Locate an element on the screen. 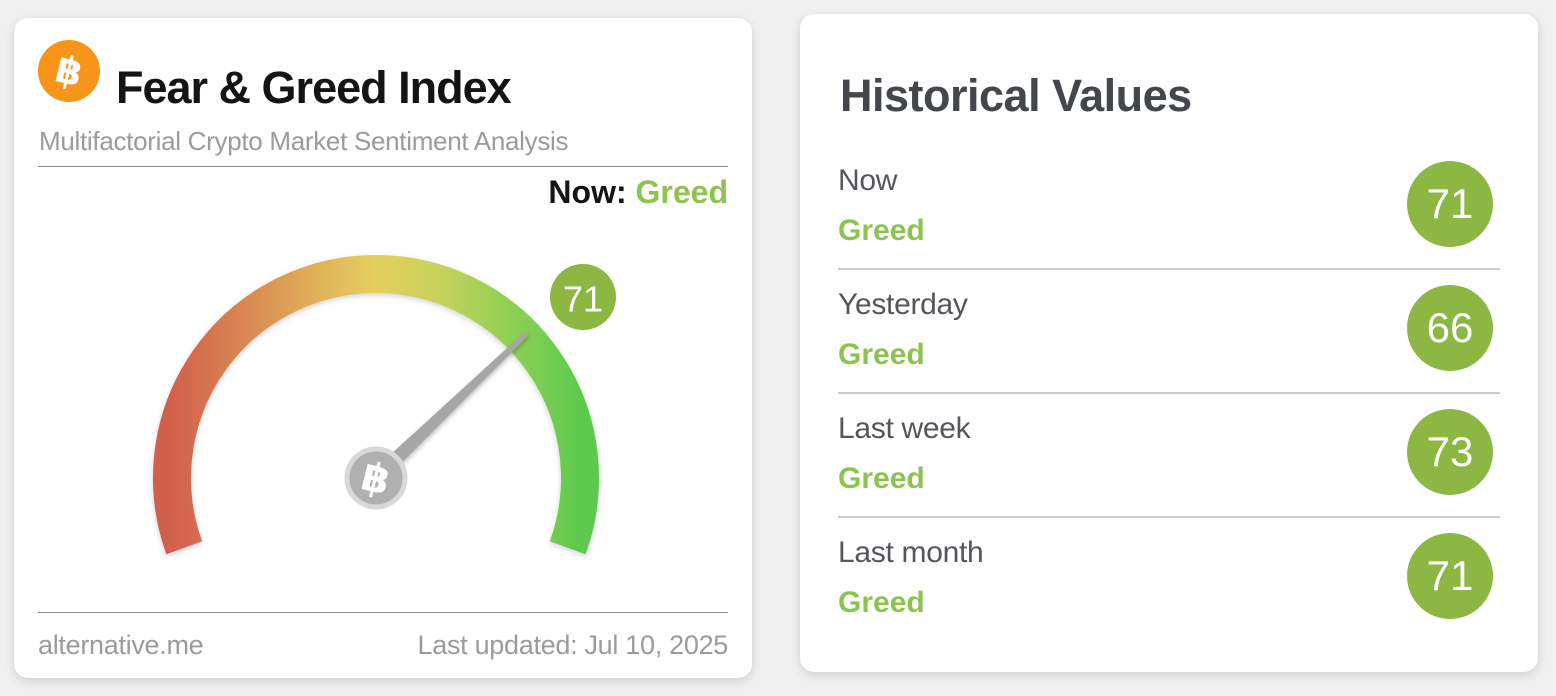 The image size is (1556, 696). source-link: alternative.me is located at coordinates (121, 645).